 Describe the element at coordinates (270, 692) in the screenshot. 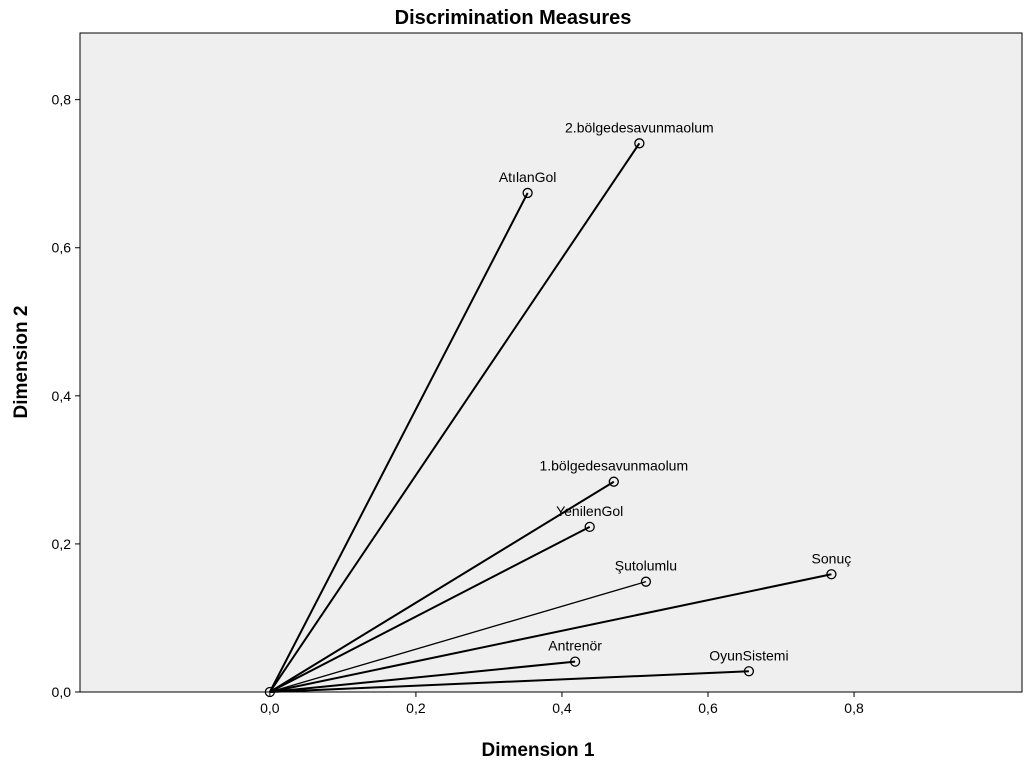

I see `origin-marker` at that location.